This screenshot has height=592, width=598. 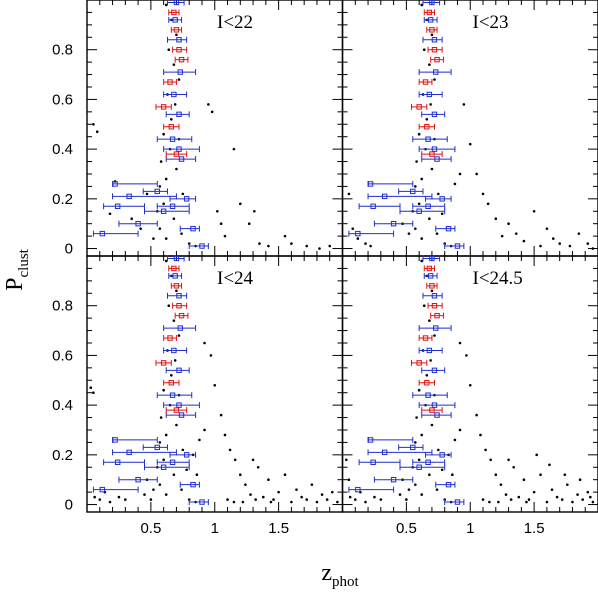 I want to click on y-axis-title-main: P, so click(x=15, y=283).